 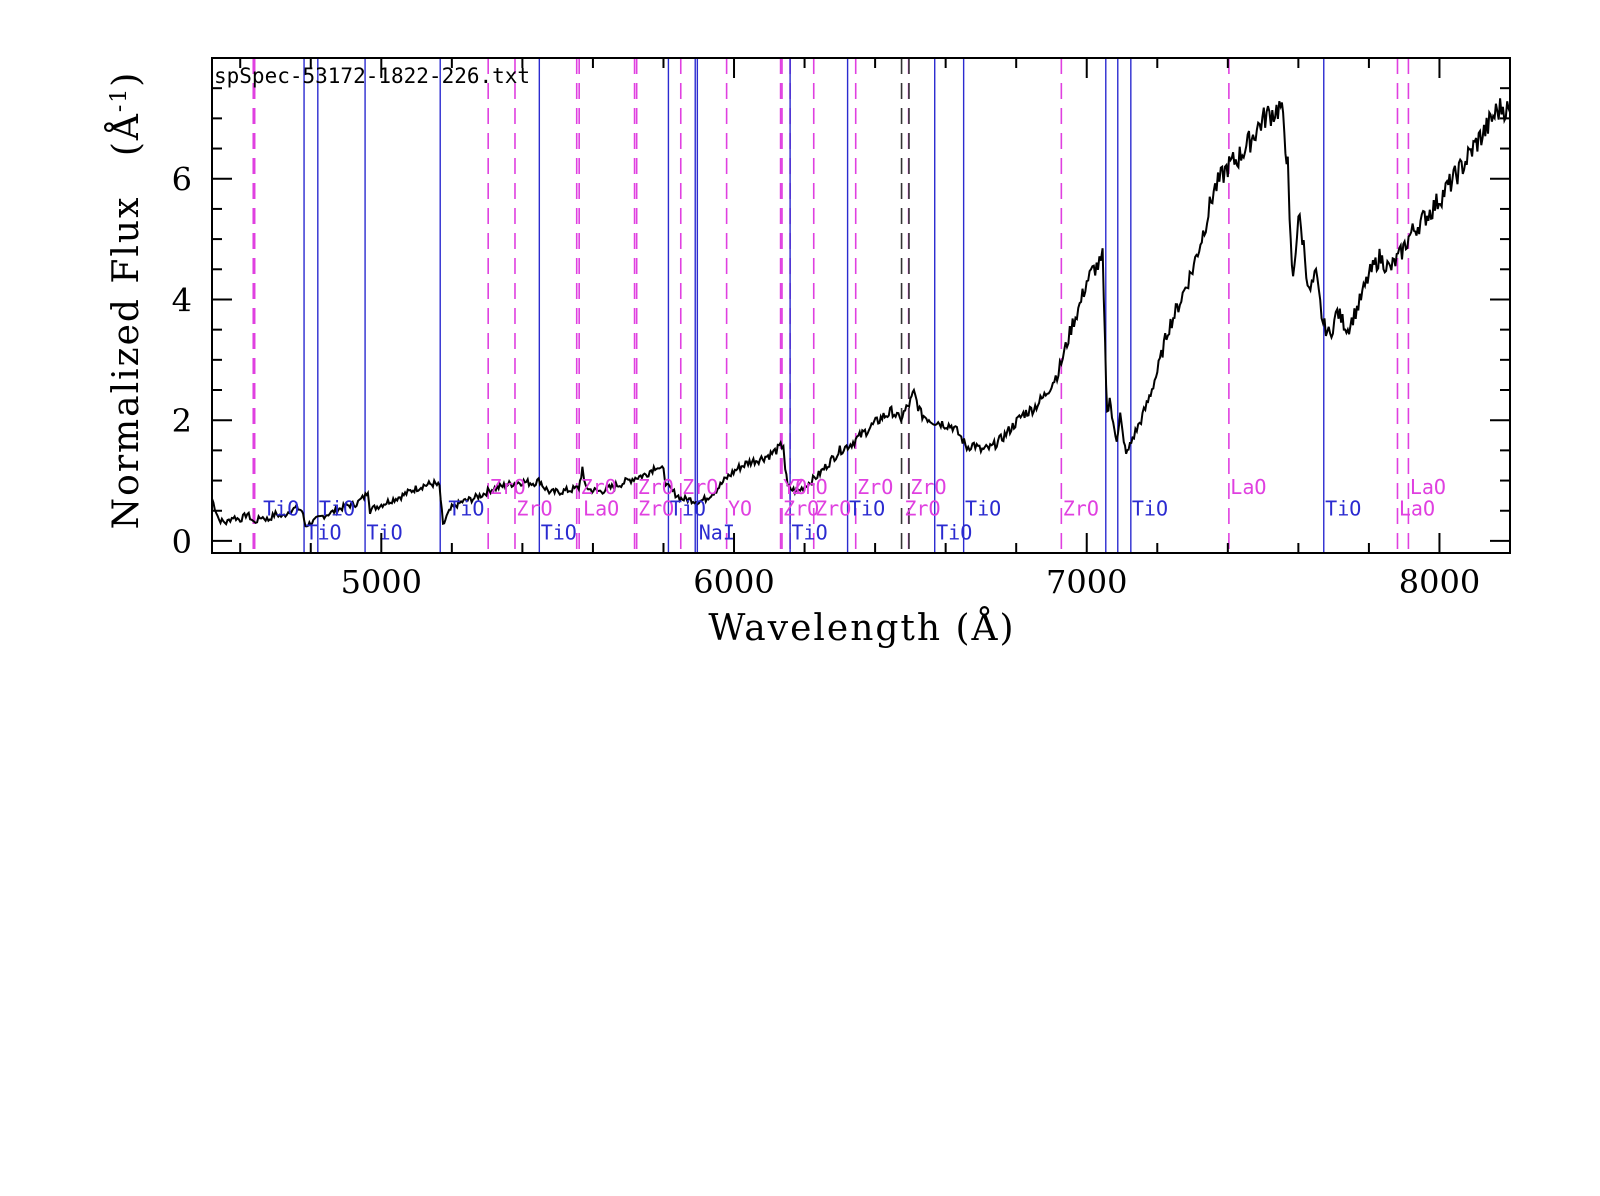 What do you see at coordinates (126, 134) in the screenshot?
I see `y-axis-title-unit: (Å` at bounding box center [126, 134].